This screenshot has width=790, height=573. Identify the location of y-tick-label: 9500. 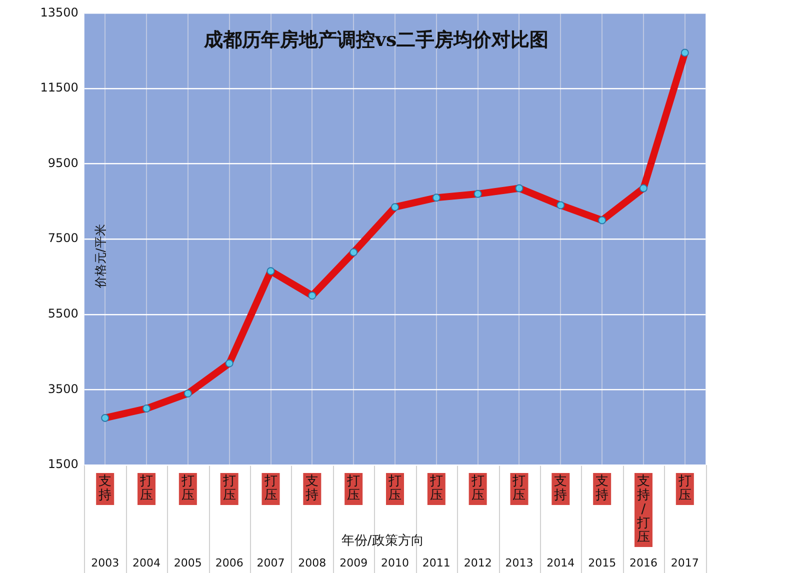
(63, 163).